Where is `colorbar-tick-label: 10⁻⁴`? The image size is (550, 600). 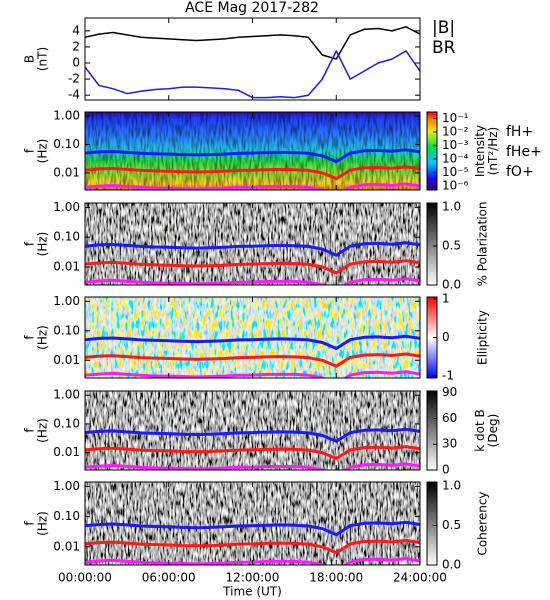 colorbar-tick-label: 10⁻⁴ is located at coordinates (455, 158).